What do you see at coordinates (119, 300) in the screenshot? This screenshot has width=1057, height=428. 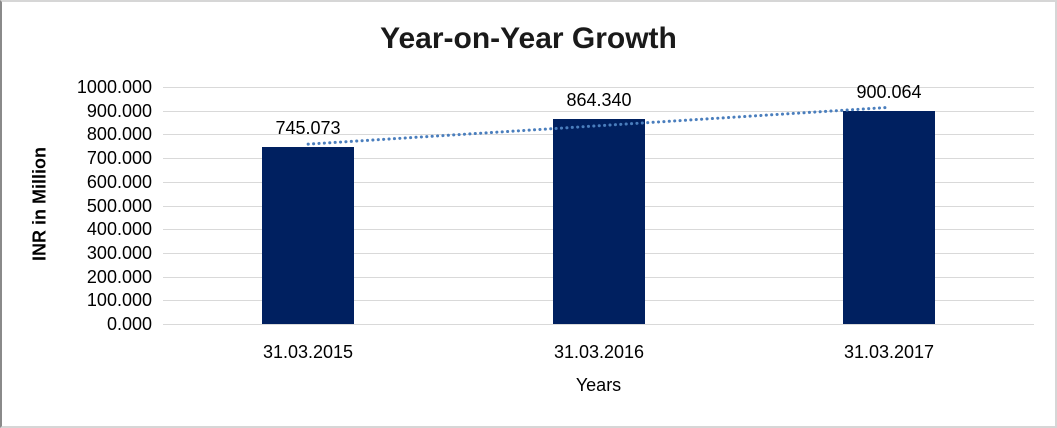 I see `y-axis-tick-label: 100.000` at bounding box center [119, 300].